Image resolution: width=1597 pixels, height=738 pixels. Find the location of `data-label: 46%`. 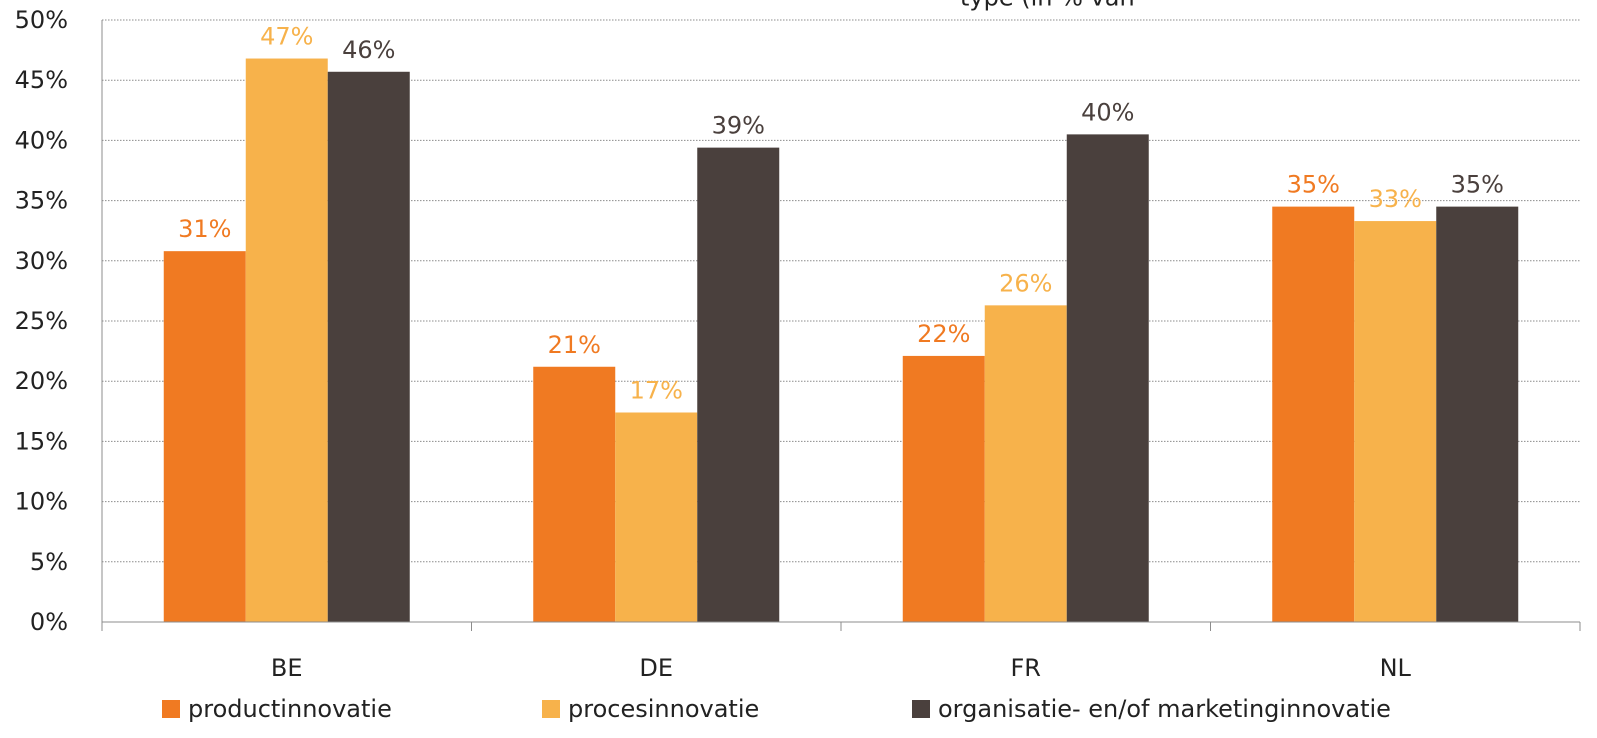

data-label: 46% is located at coordinates (368, 50).